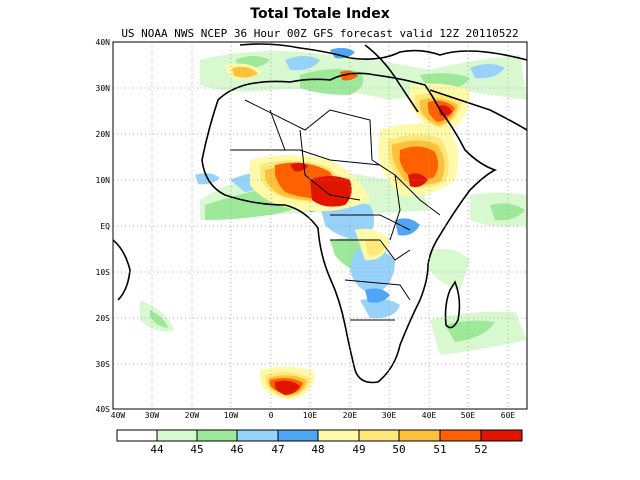 The image size is (640, 480). What do you see at coordinates (157, 449) in the screenshot?
I see `colorbar-label: 44` at bounding box center [157, 449].